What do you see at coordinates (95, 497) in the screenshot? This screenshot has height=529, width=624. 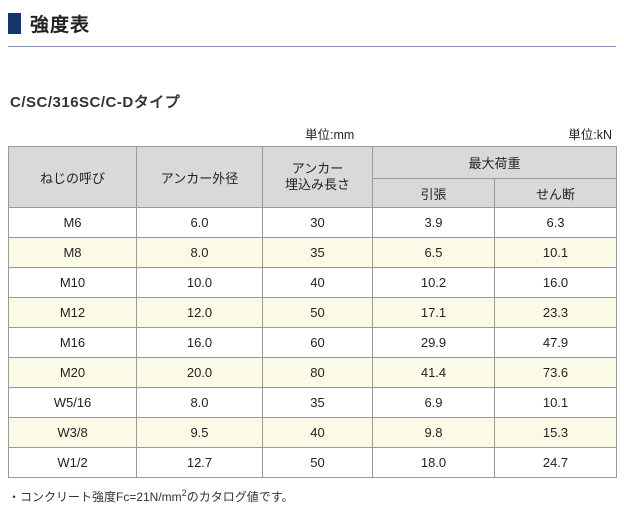 I see `footnote-text: ・コンクリート強度Fc=21N/mm` at bounding box center [95, 497].